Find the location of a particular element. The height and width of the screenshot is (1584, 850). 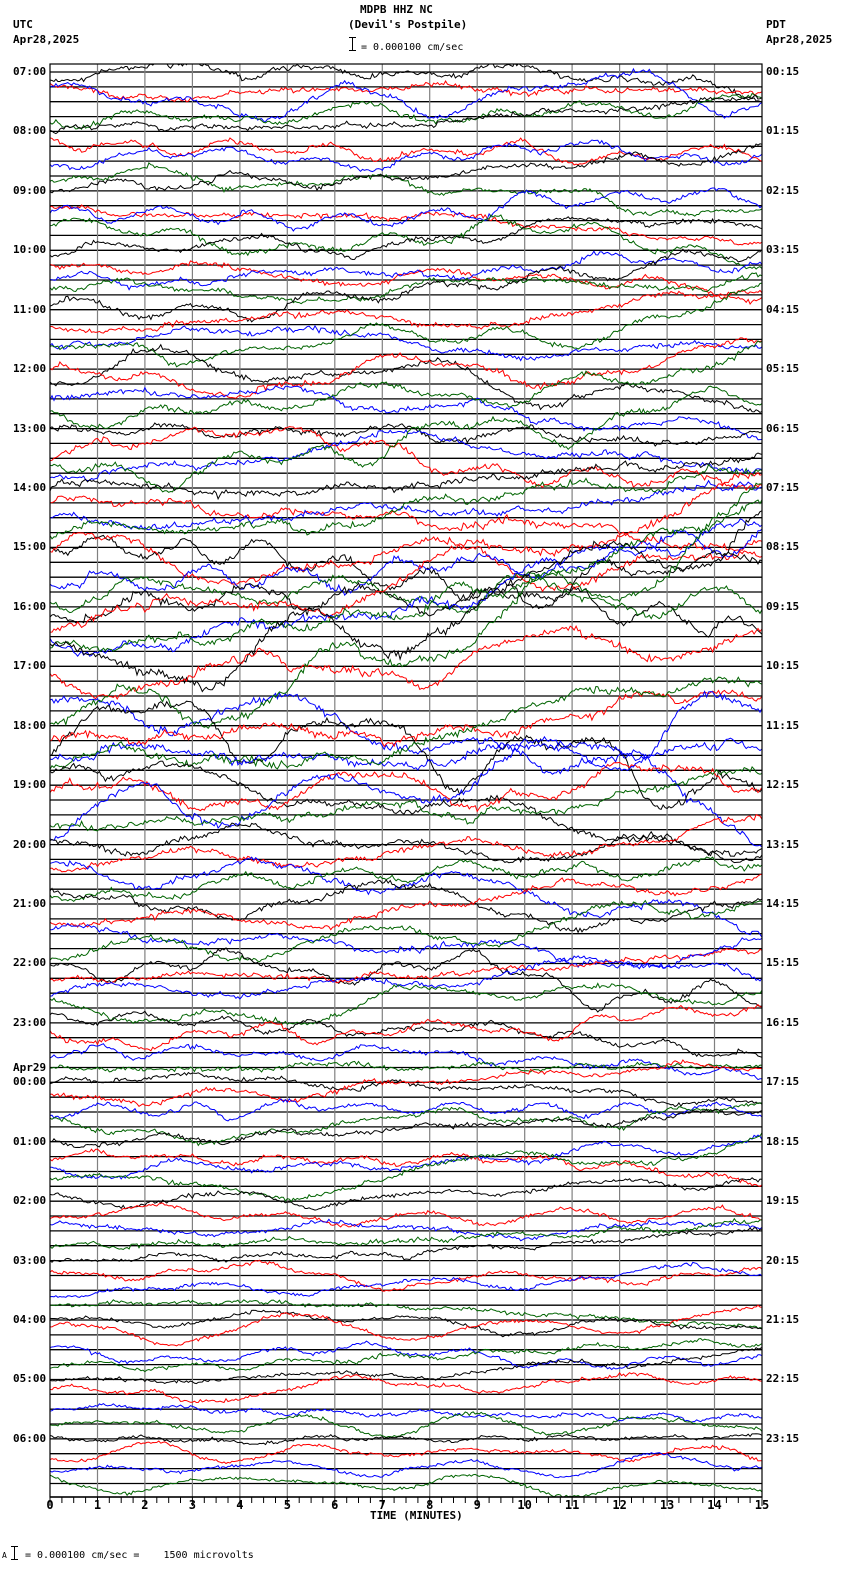

x-tick-label: 11 is located at coordinates (572, 1505).